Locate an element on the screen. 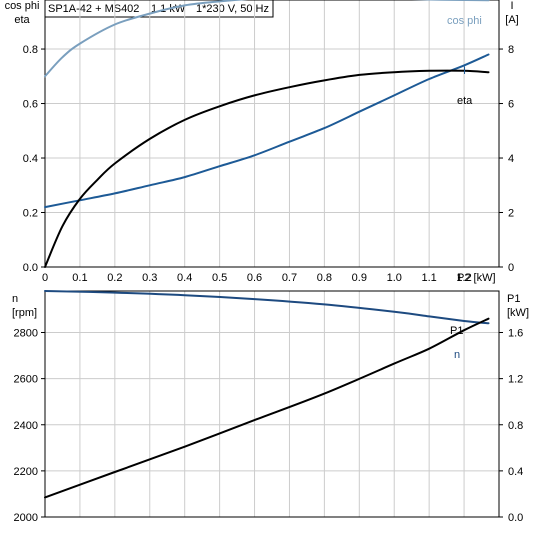  header-supply: 1*230 V, 50 Hz is located at coordinates (232, 9).